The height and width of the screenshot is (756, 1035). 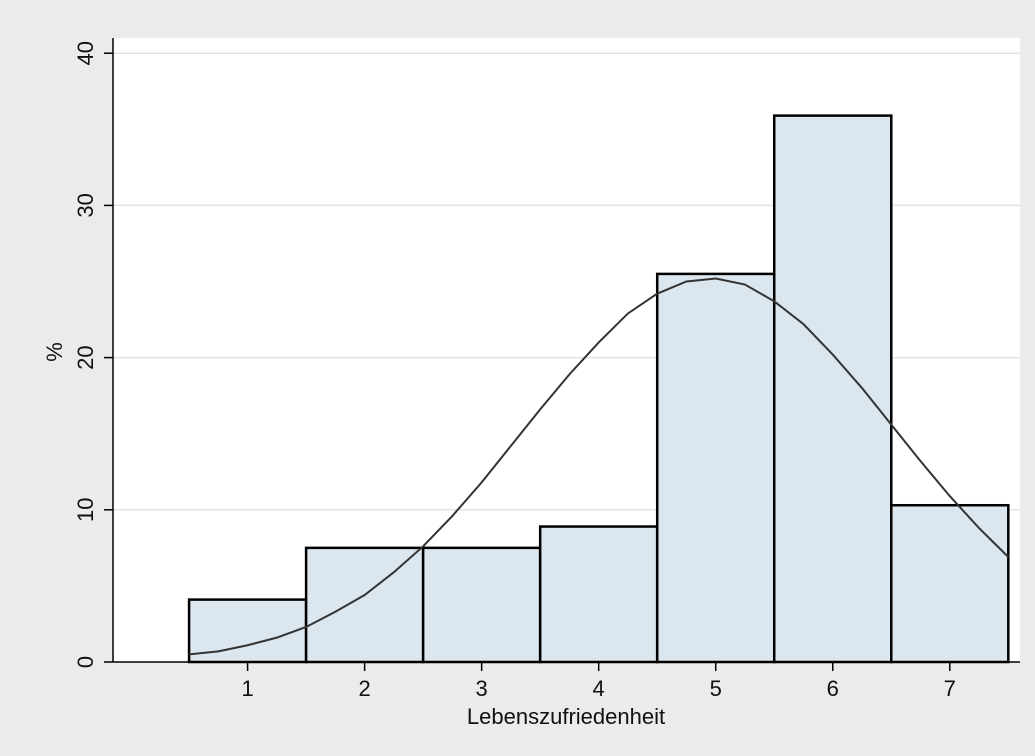 I want to click on x-tick-label: 7, so click(x=950, y=688).